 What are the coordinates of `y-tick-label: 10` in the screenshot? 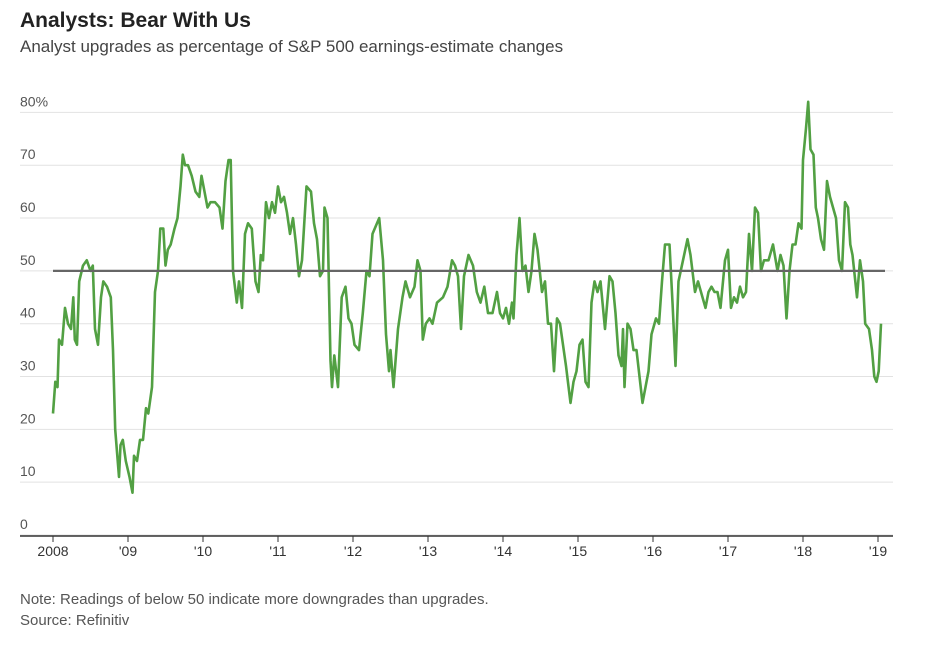 It's located at (28, 471).